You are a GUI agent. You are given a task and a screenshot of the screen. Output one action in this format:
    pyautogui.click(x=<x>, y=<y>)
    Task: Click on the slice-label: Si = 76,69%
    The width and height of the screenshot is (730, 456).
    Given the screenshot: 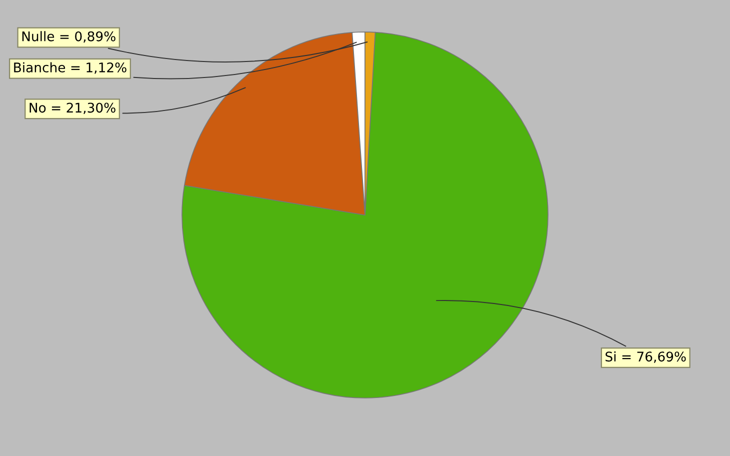 What is the action you would take?
    pyautogui.click(x=646, y=357)
    